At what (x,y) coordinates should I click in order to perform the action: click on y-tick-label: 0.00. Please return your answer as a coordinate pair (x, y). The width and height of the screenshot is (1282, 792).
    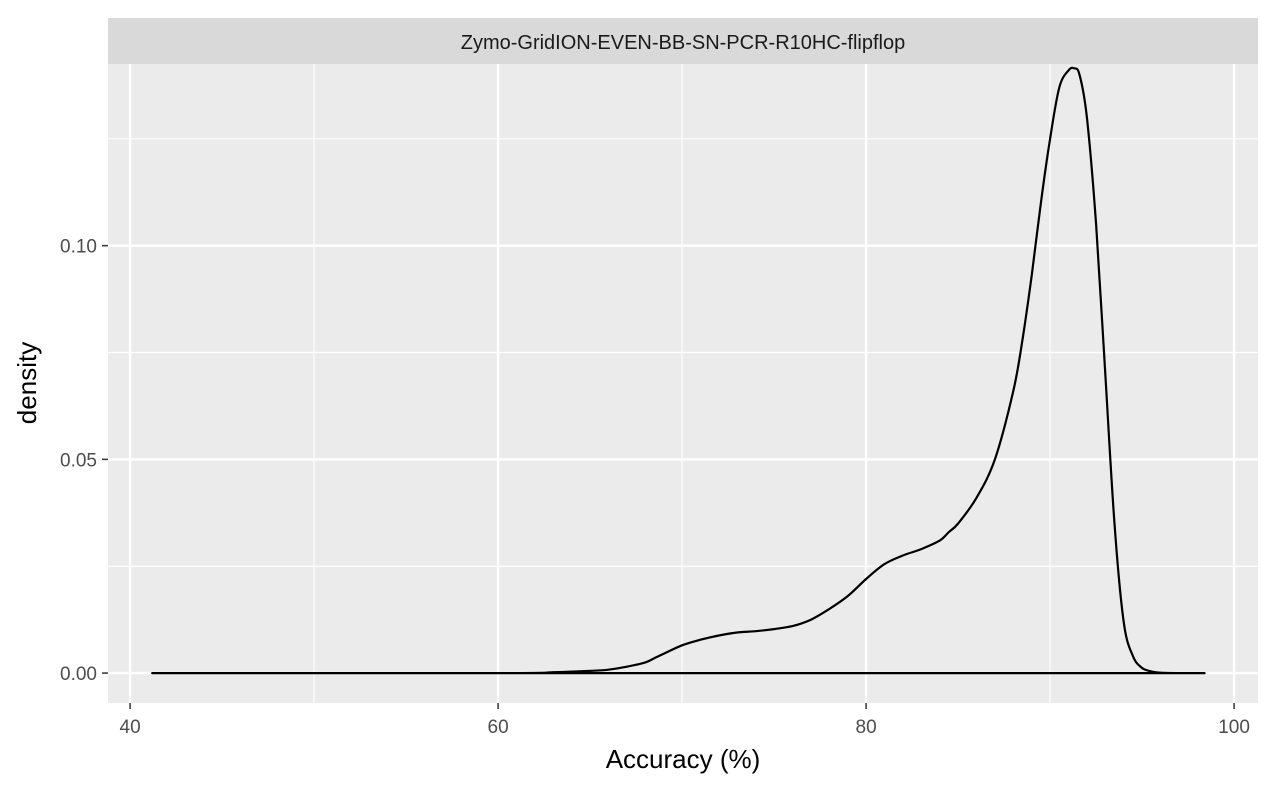
    Looking at the image, I should click on (78, 674).